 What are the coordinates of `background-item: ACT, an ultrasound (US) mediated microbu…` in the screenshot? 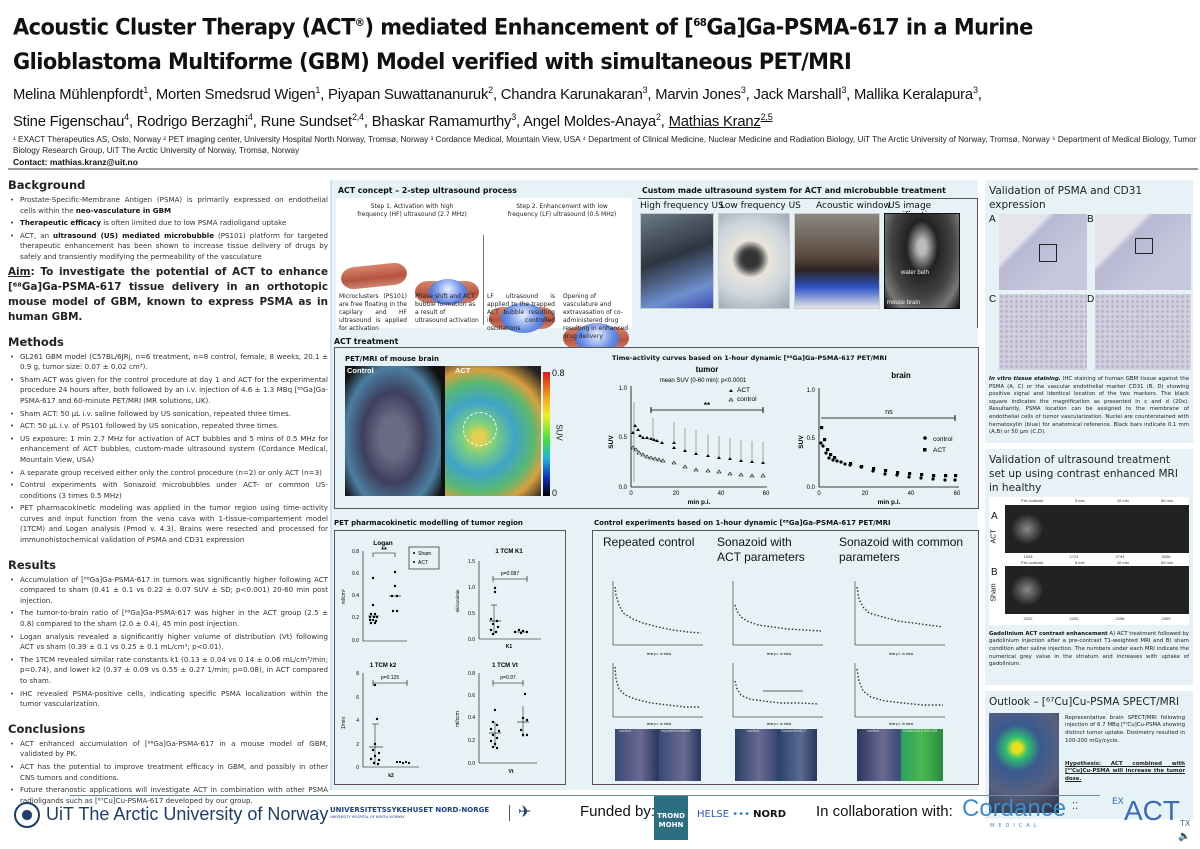 It's located at (168, 247).